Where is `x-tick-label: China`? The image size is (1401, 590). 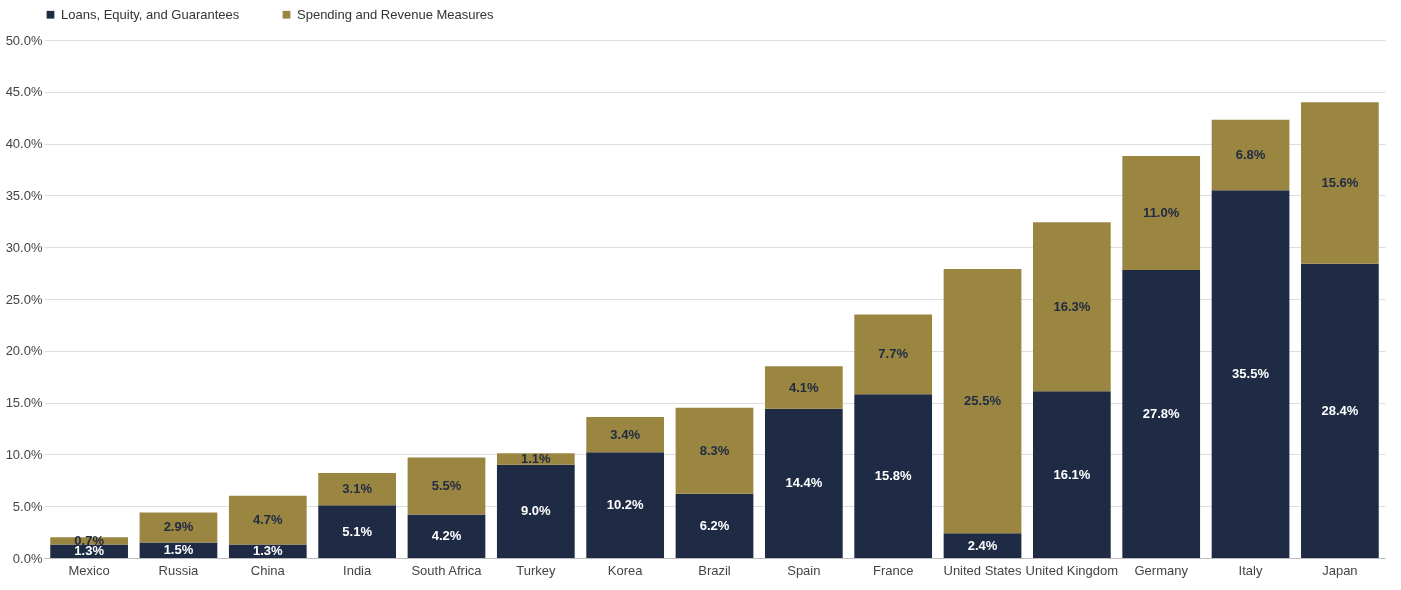
x-tick-label: China is located at coordinates (268, 570).